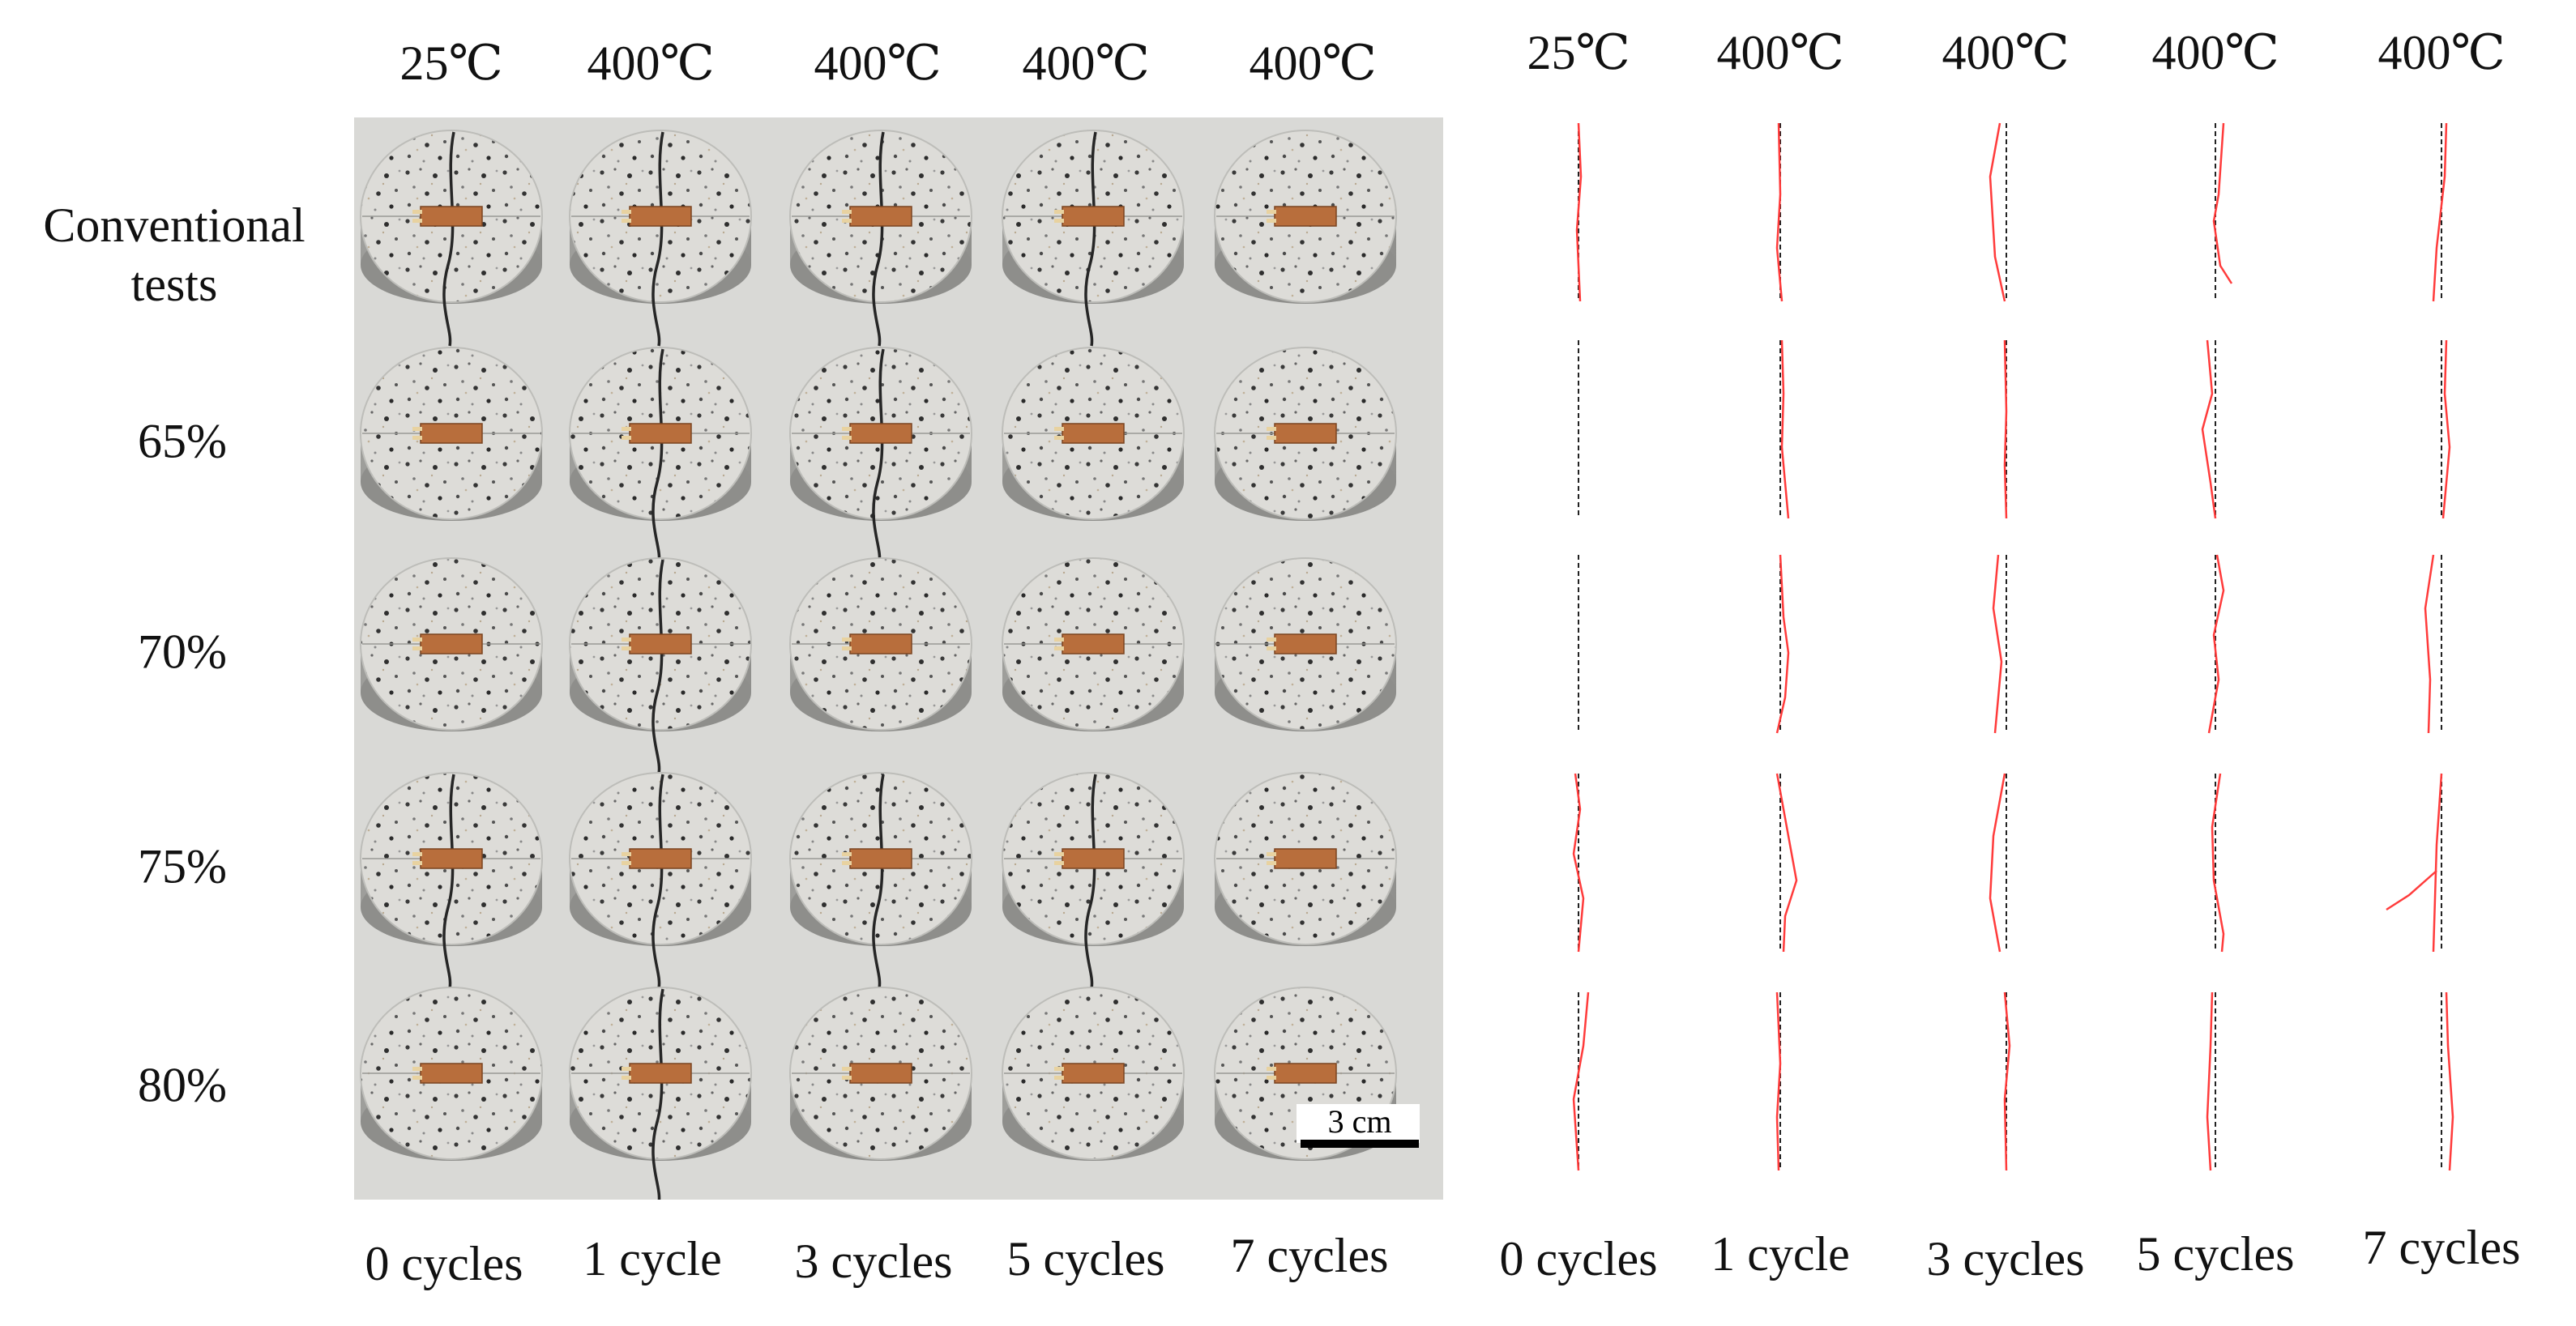  What do you see at coordinates (182, 441) in the screenshot?
I see `row-label-65: 65%` at bounding box center [182, 441].